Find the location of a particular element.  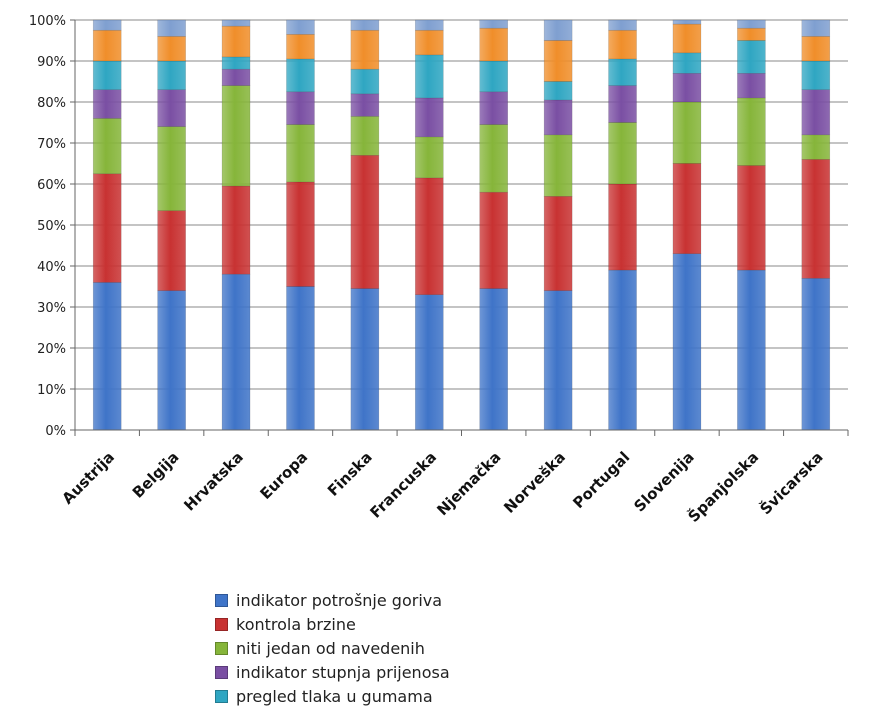

legend-label: indikator stupnja prijenosa is located at coordinates (343, 672).